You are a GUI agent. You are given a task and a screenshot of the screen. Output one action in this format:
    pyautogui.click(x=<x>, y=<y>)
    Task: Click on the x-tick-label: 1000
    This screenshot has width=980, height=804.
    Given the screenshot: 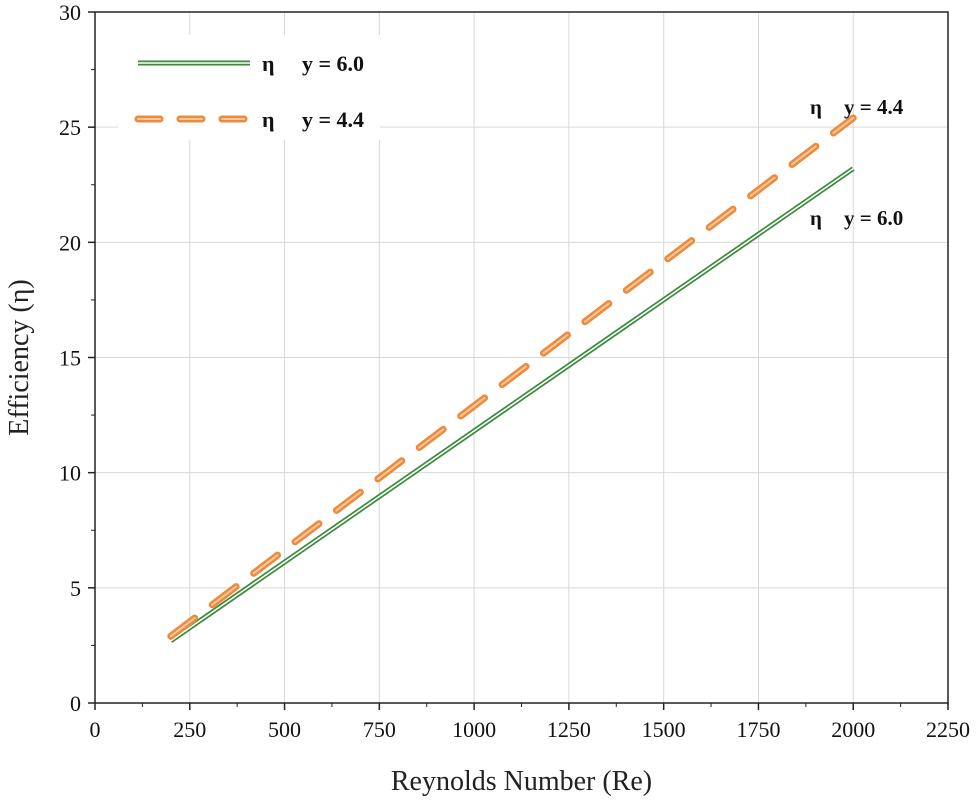 What is the action you would take?
    pyautogui.click(x=474, y=729)
    